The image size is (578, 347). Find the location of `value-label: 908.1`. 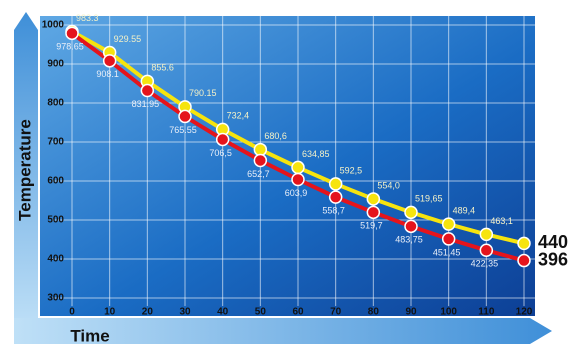

value-label: 908.1 is located at coordinates (107, 74).